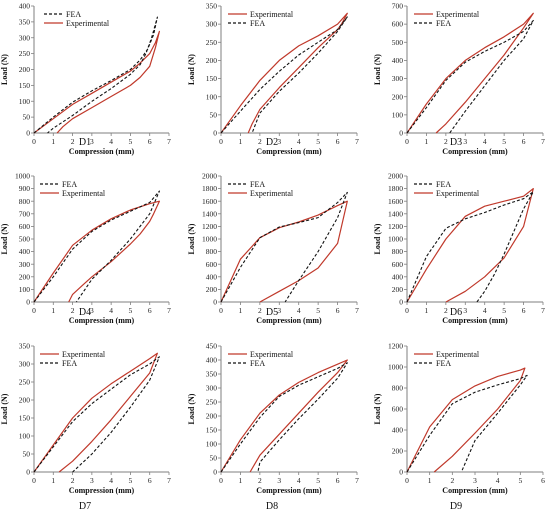 The height and width of the screenshot is (519, 550). I want to click on y-tick-label: 1200, so click(395, 226).